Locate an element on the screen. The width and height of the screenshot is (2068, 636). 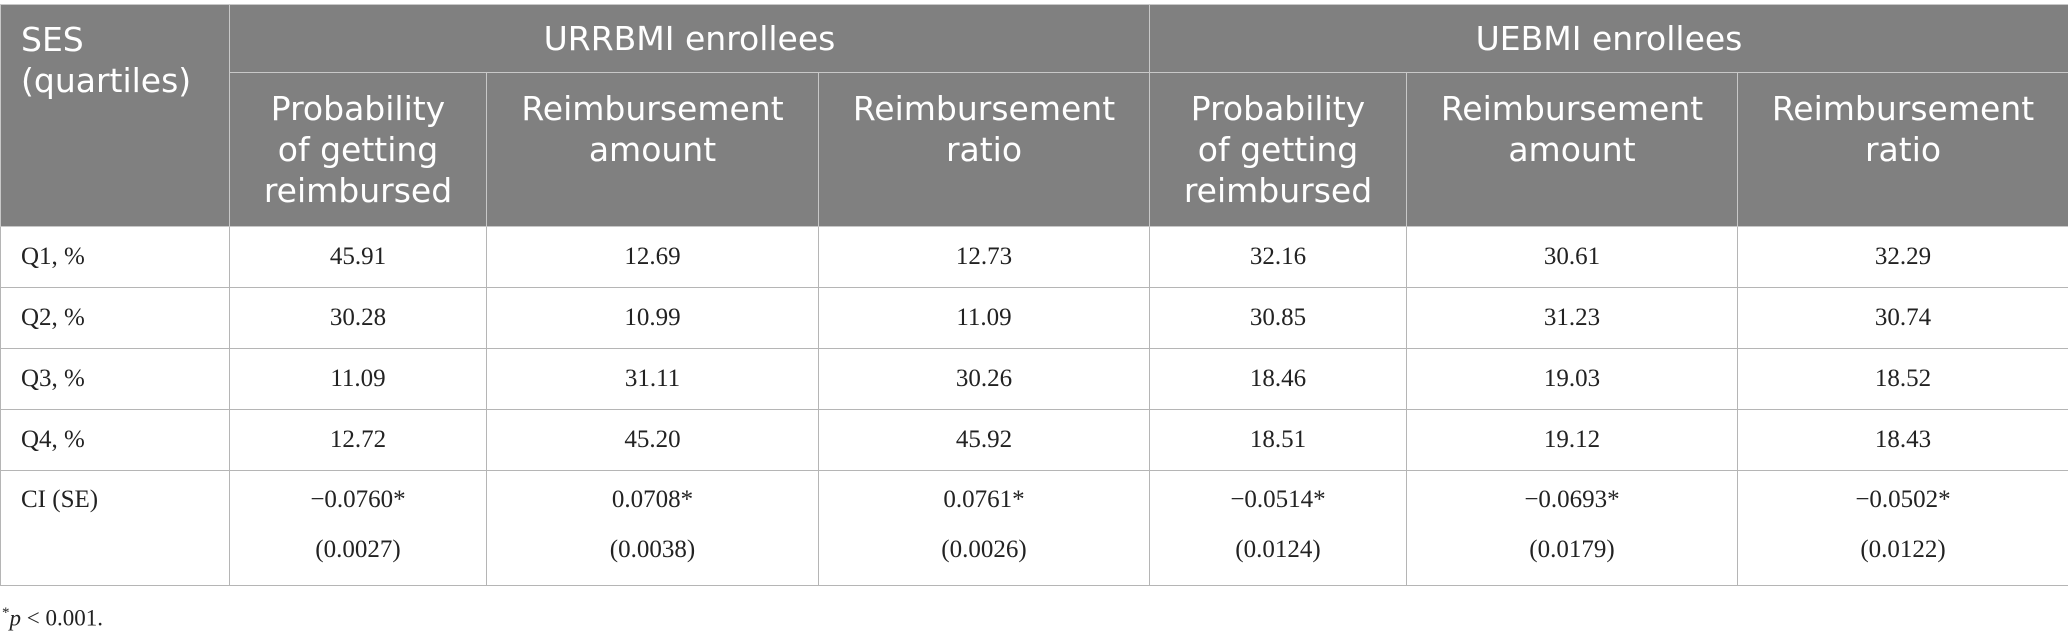
table-cell: 30.74 is located at coordinates (1902, 318).